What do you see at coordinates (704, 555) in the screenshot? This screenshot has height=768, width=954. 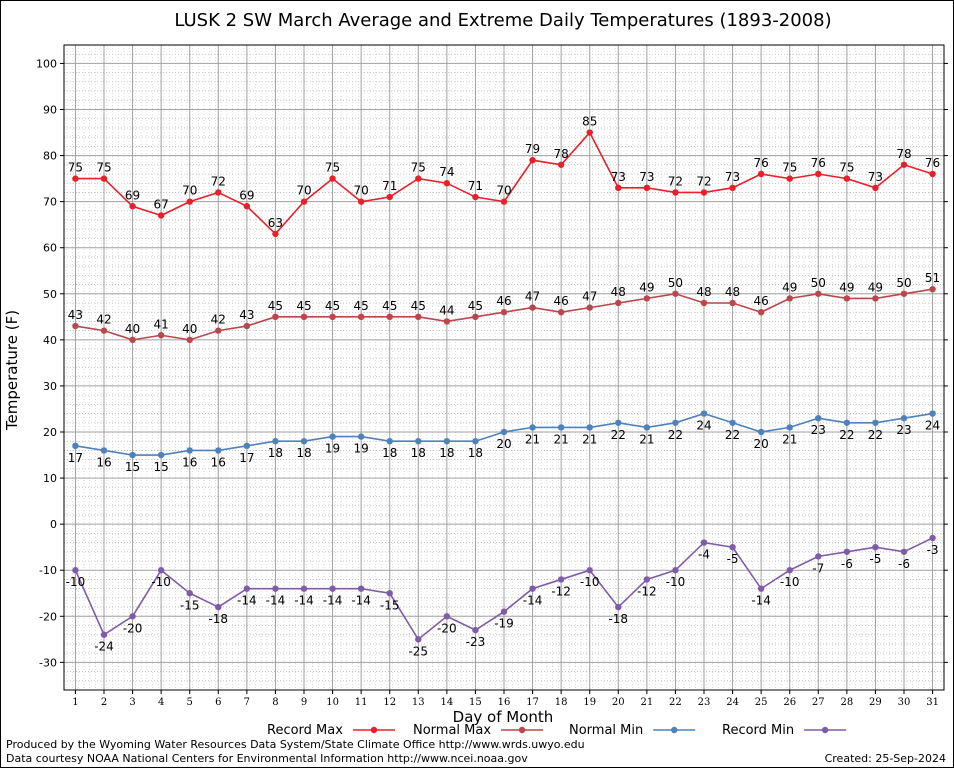 I see `record-min-data-label: -4` at bounding box center [704, 555].